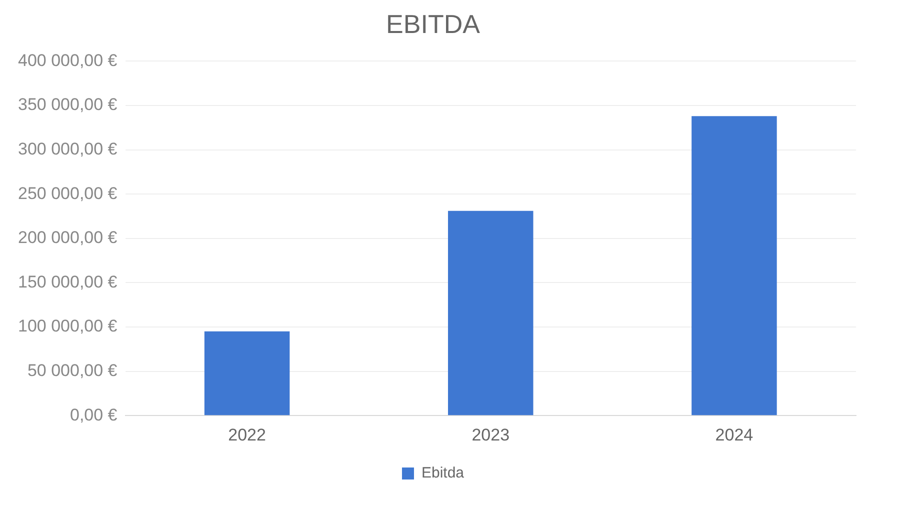 Image resolution: width=916 pixels, height=511 pixels. What do you see at coordinates (68, 193) in the screenshot?
I see `y-tick-label: 250 000,00 €` at bounding box center [68, 193].